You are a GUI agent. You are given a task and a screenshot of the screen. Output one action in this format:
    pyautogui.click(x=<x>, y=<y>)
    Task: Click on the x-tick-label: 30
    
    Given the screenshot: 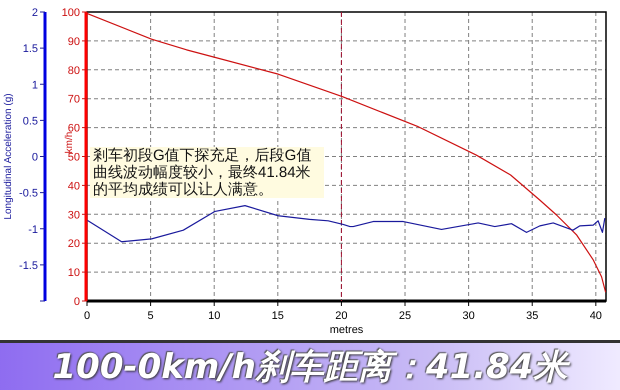 What is the action you would take?
    pyautogui.click(x=468, y=316)
    